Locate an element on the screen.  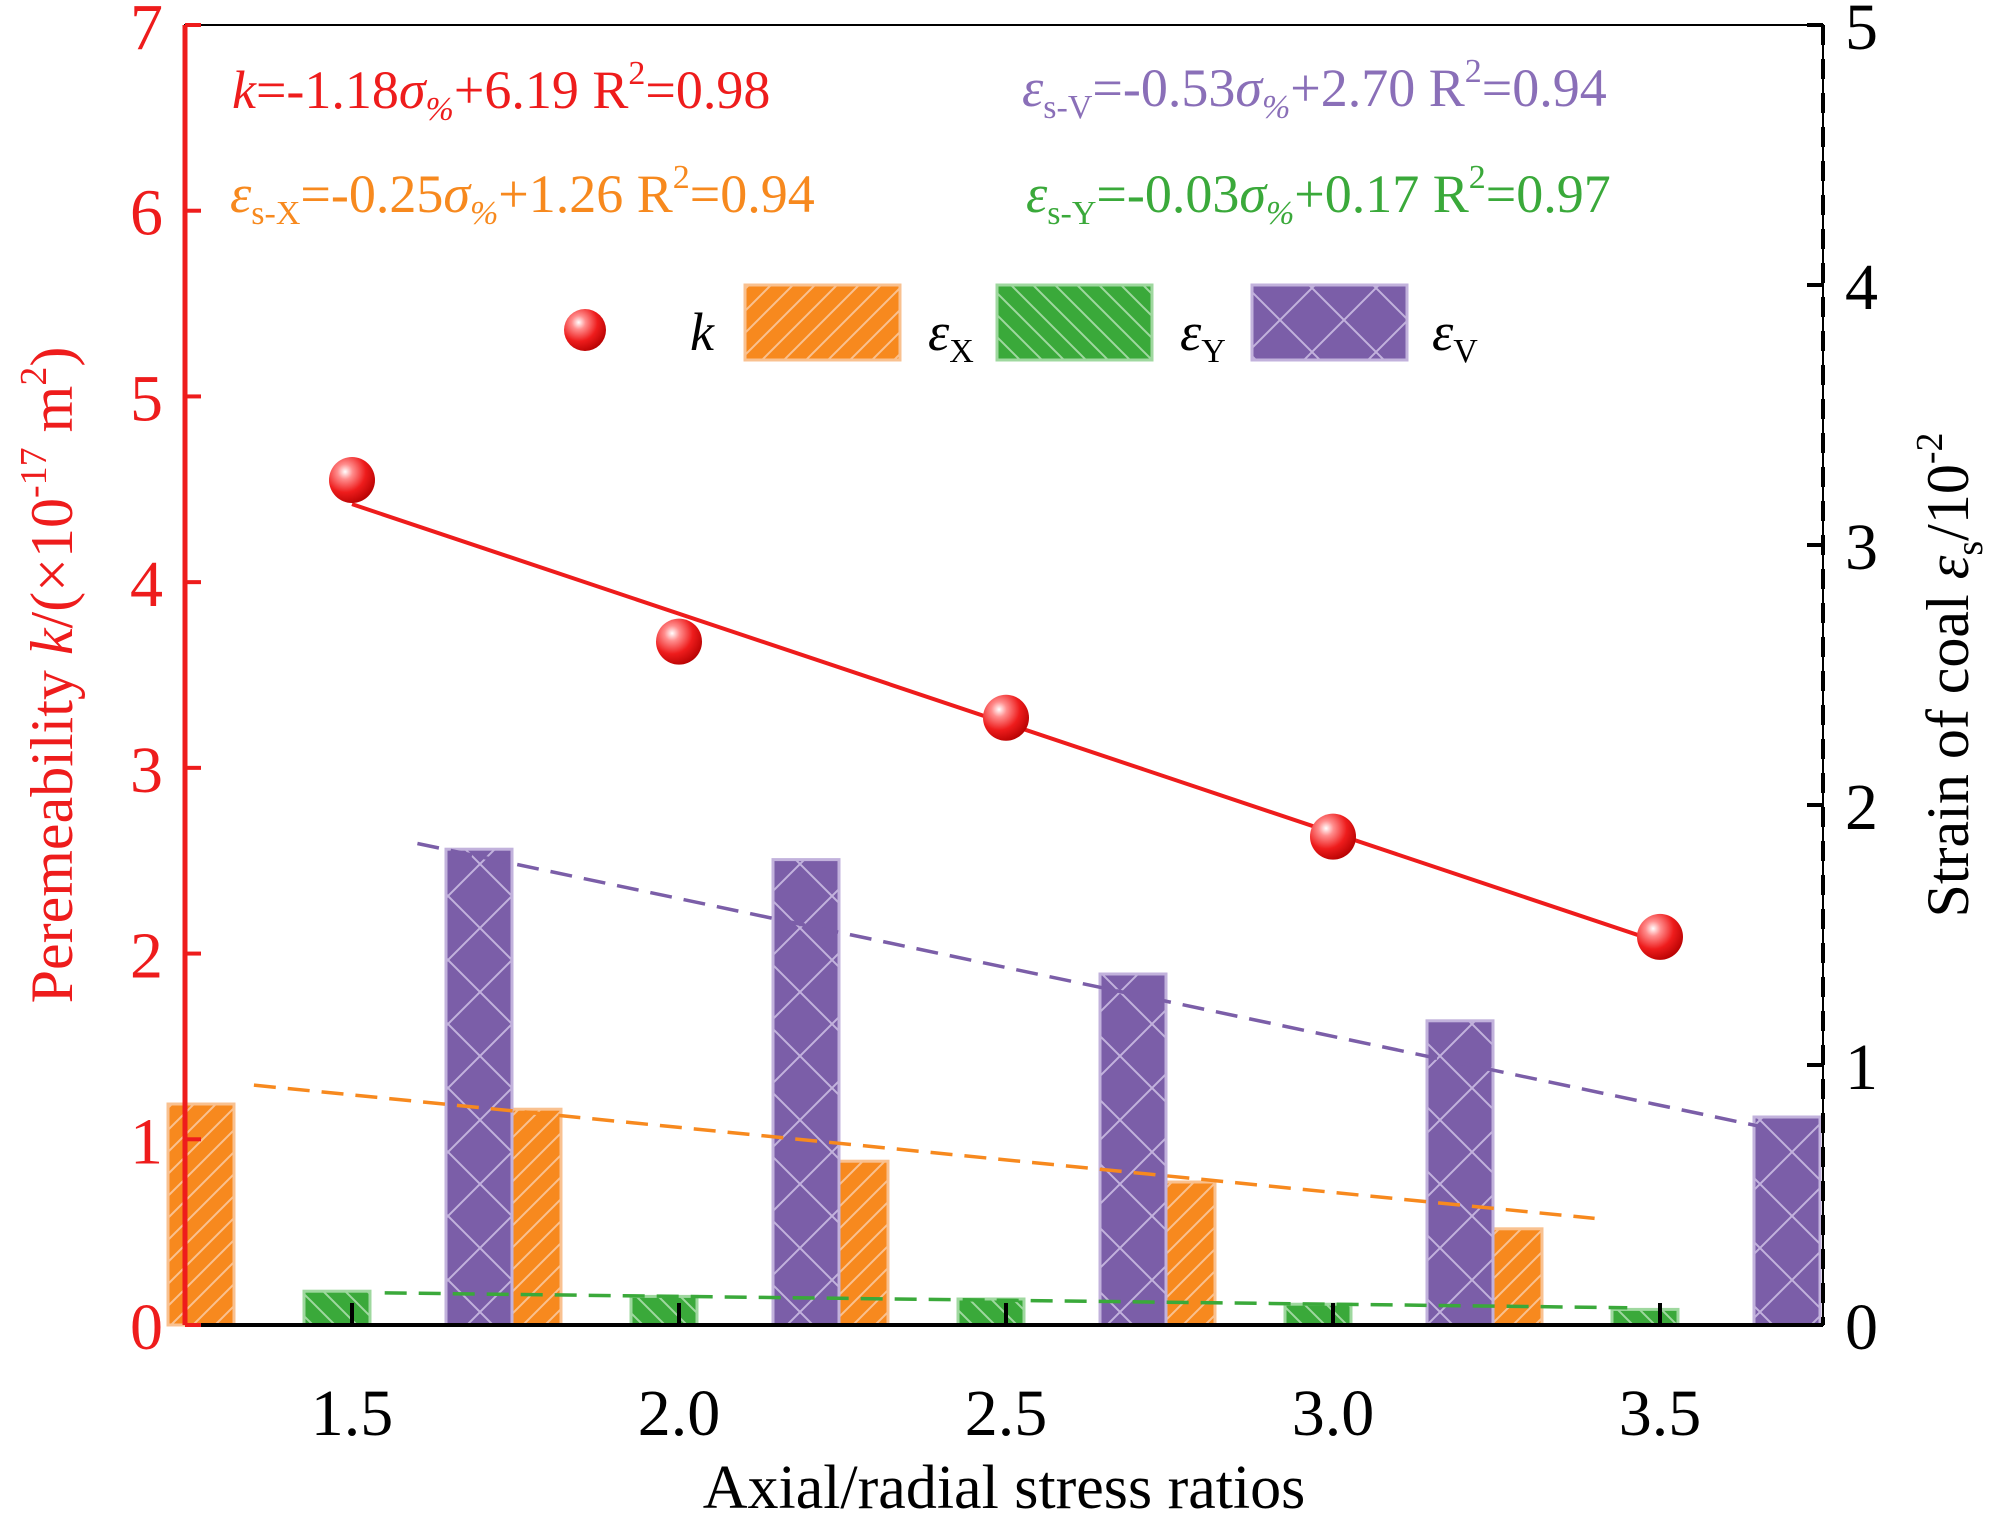
left-tick-label-3: 3 is located at coordinates (146, 770).